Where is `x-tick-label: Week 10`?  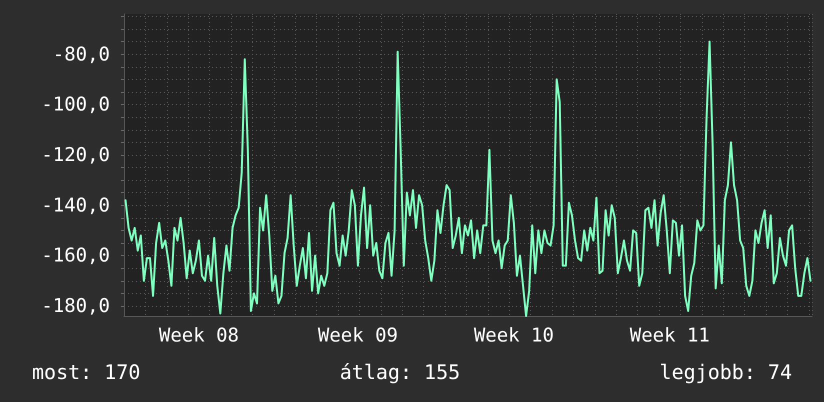
x-tick-label: Week 10 is located at coordinates (514, 335).